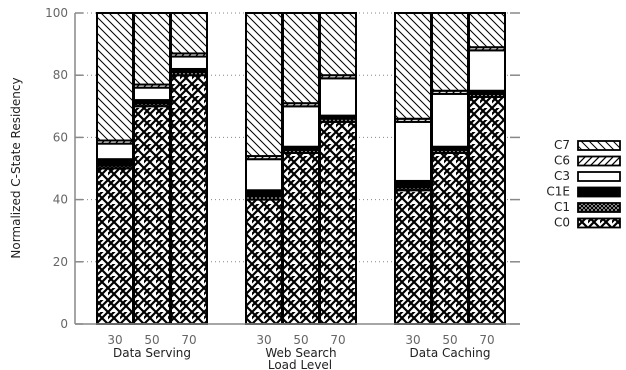 This screenshot has width=626, height=370. I want to click on y-tick-label: 0, so click(64, 324).